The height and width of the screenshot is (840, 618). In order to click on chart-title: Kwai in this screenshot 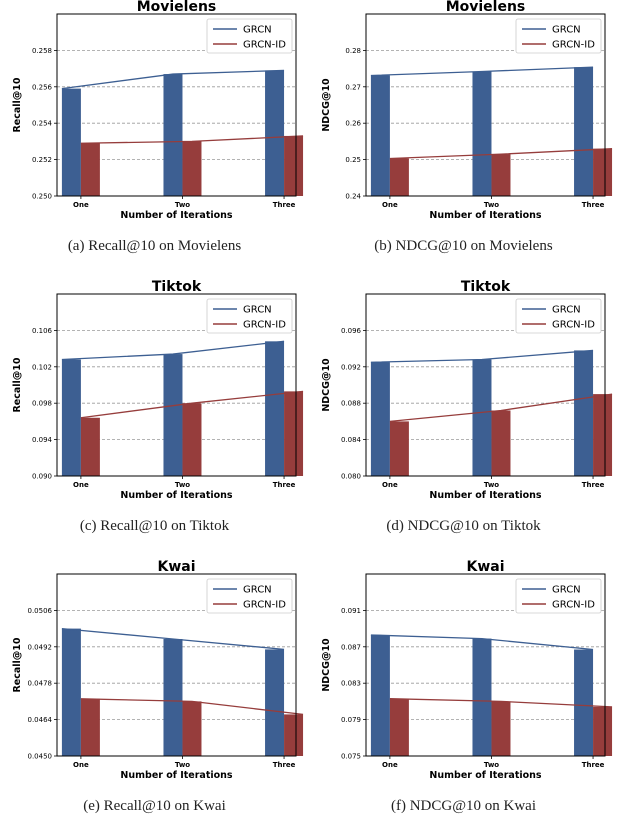, I will do `click(176, 567)`.